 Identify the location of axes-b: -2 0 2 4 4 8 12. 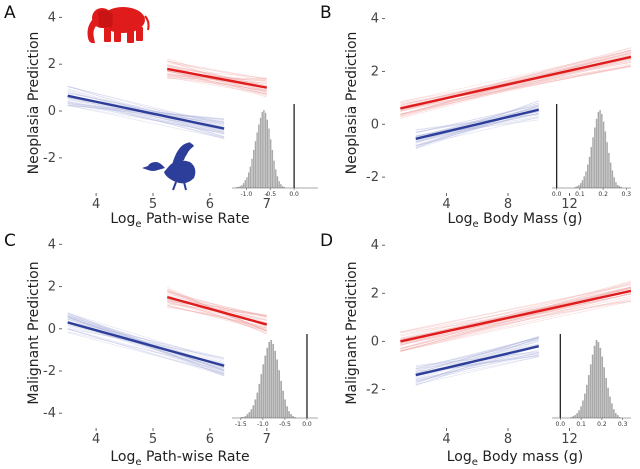
(472, 112).